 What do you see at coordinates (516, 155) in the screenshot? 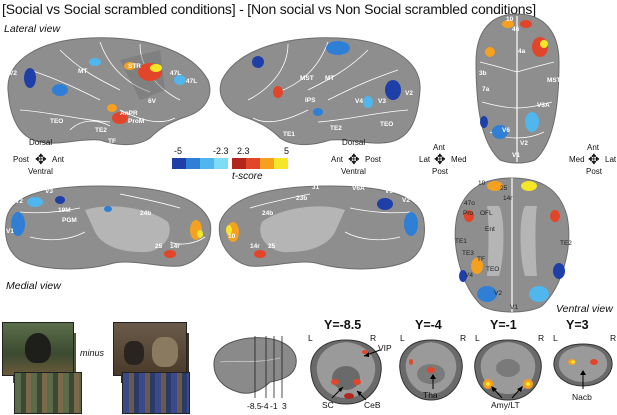
I see `dorsal-label-V1: V1` at bounding box center [516, 155].